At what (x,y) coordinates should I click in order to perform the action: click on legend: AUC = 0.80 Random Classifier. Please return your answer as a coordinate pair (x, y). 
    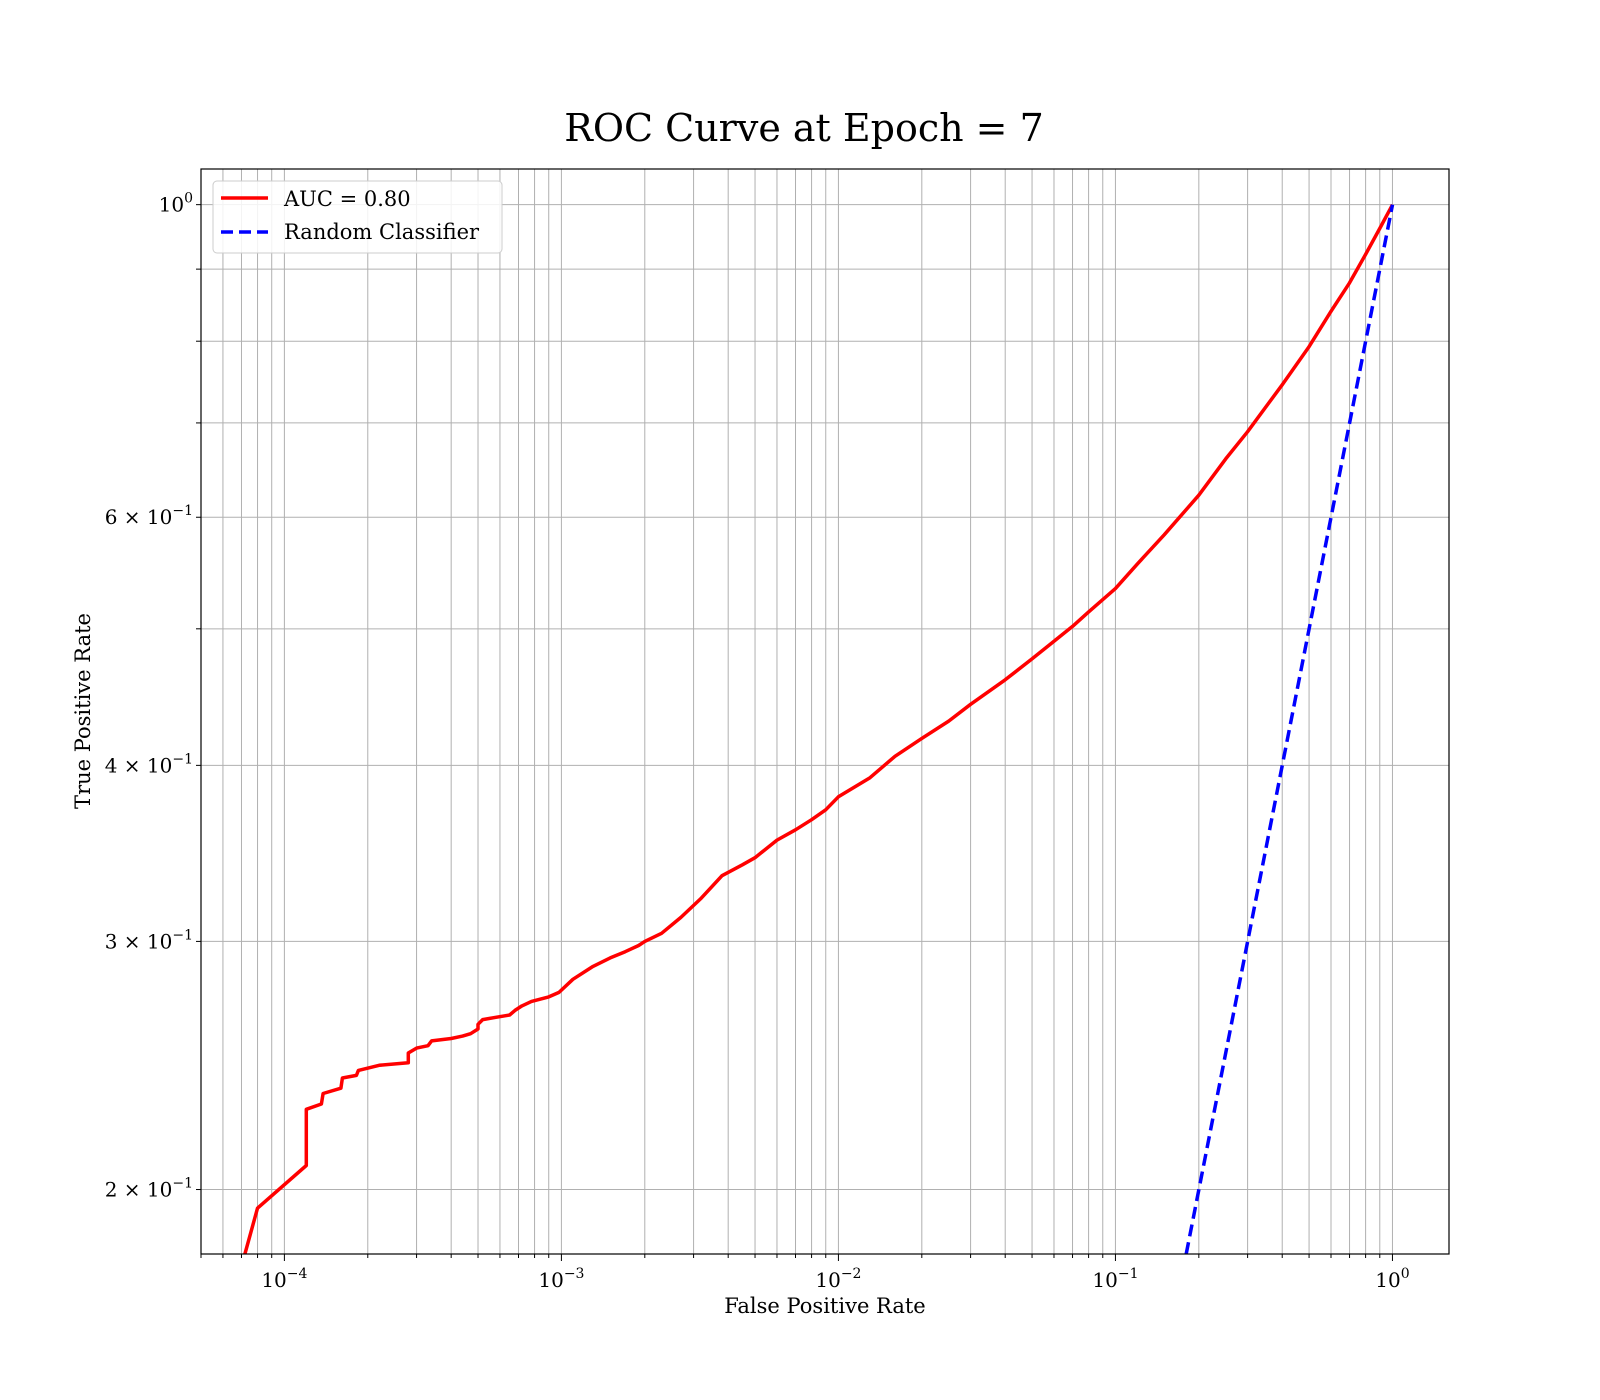
    Looking at the image, I should click on (357, 217).